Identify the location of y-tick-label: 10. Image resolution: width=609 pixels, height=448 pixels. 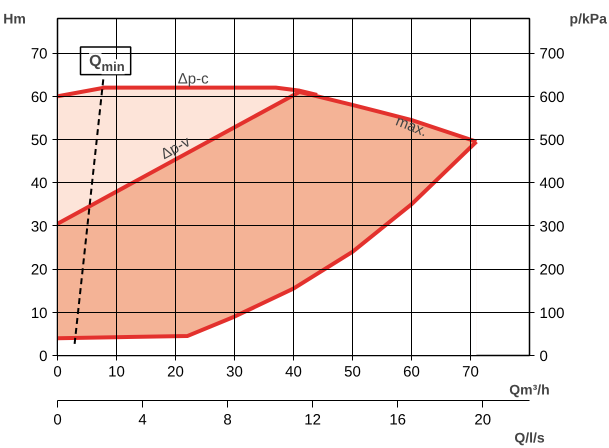
(39, 313).